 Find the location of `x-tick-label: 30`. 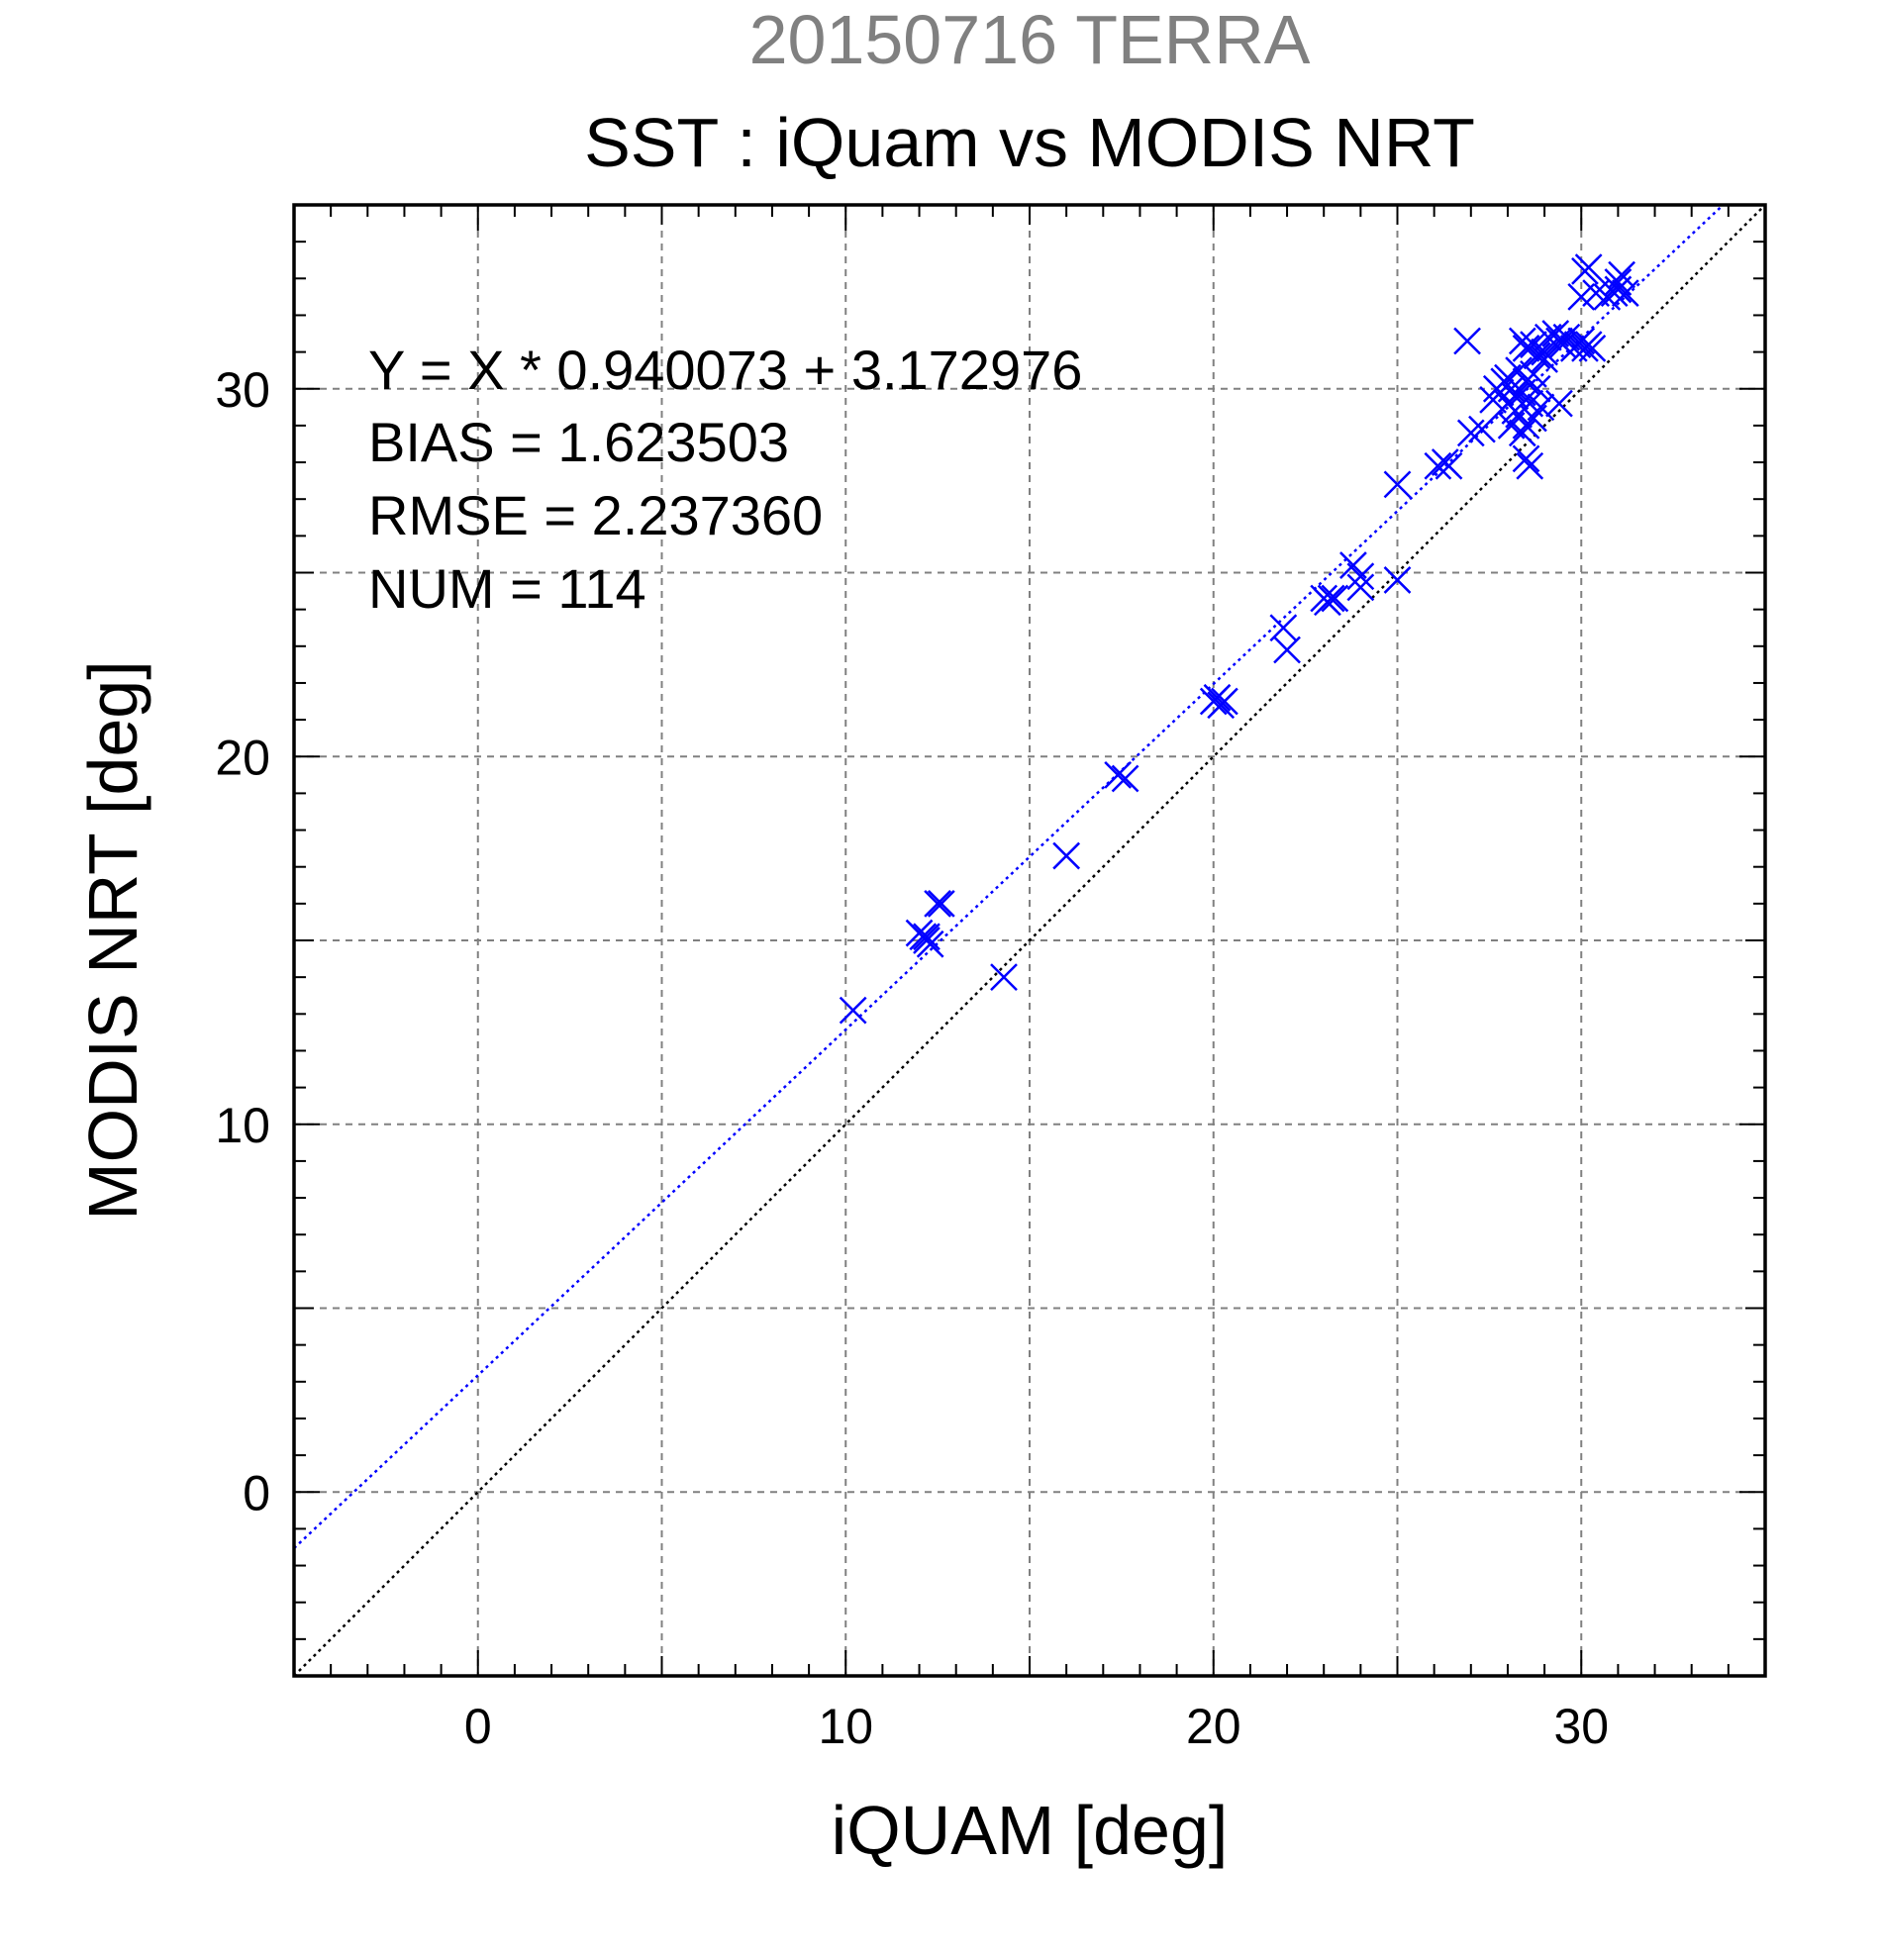

x-tick-label: 30 is located at coordinates (1581, 1726).